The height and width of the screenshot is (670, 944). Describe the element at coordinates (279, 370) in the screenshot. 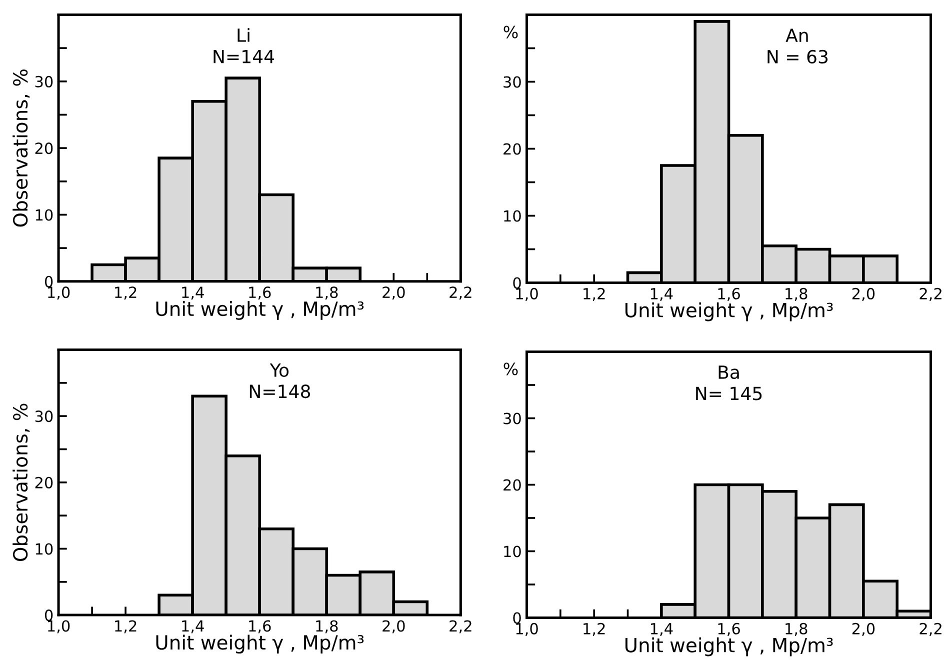

I see `text: Yo` at that location.